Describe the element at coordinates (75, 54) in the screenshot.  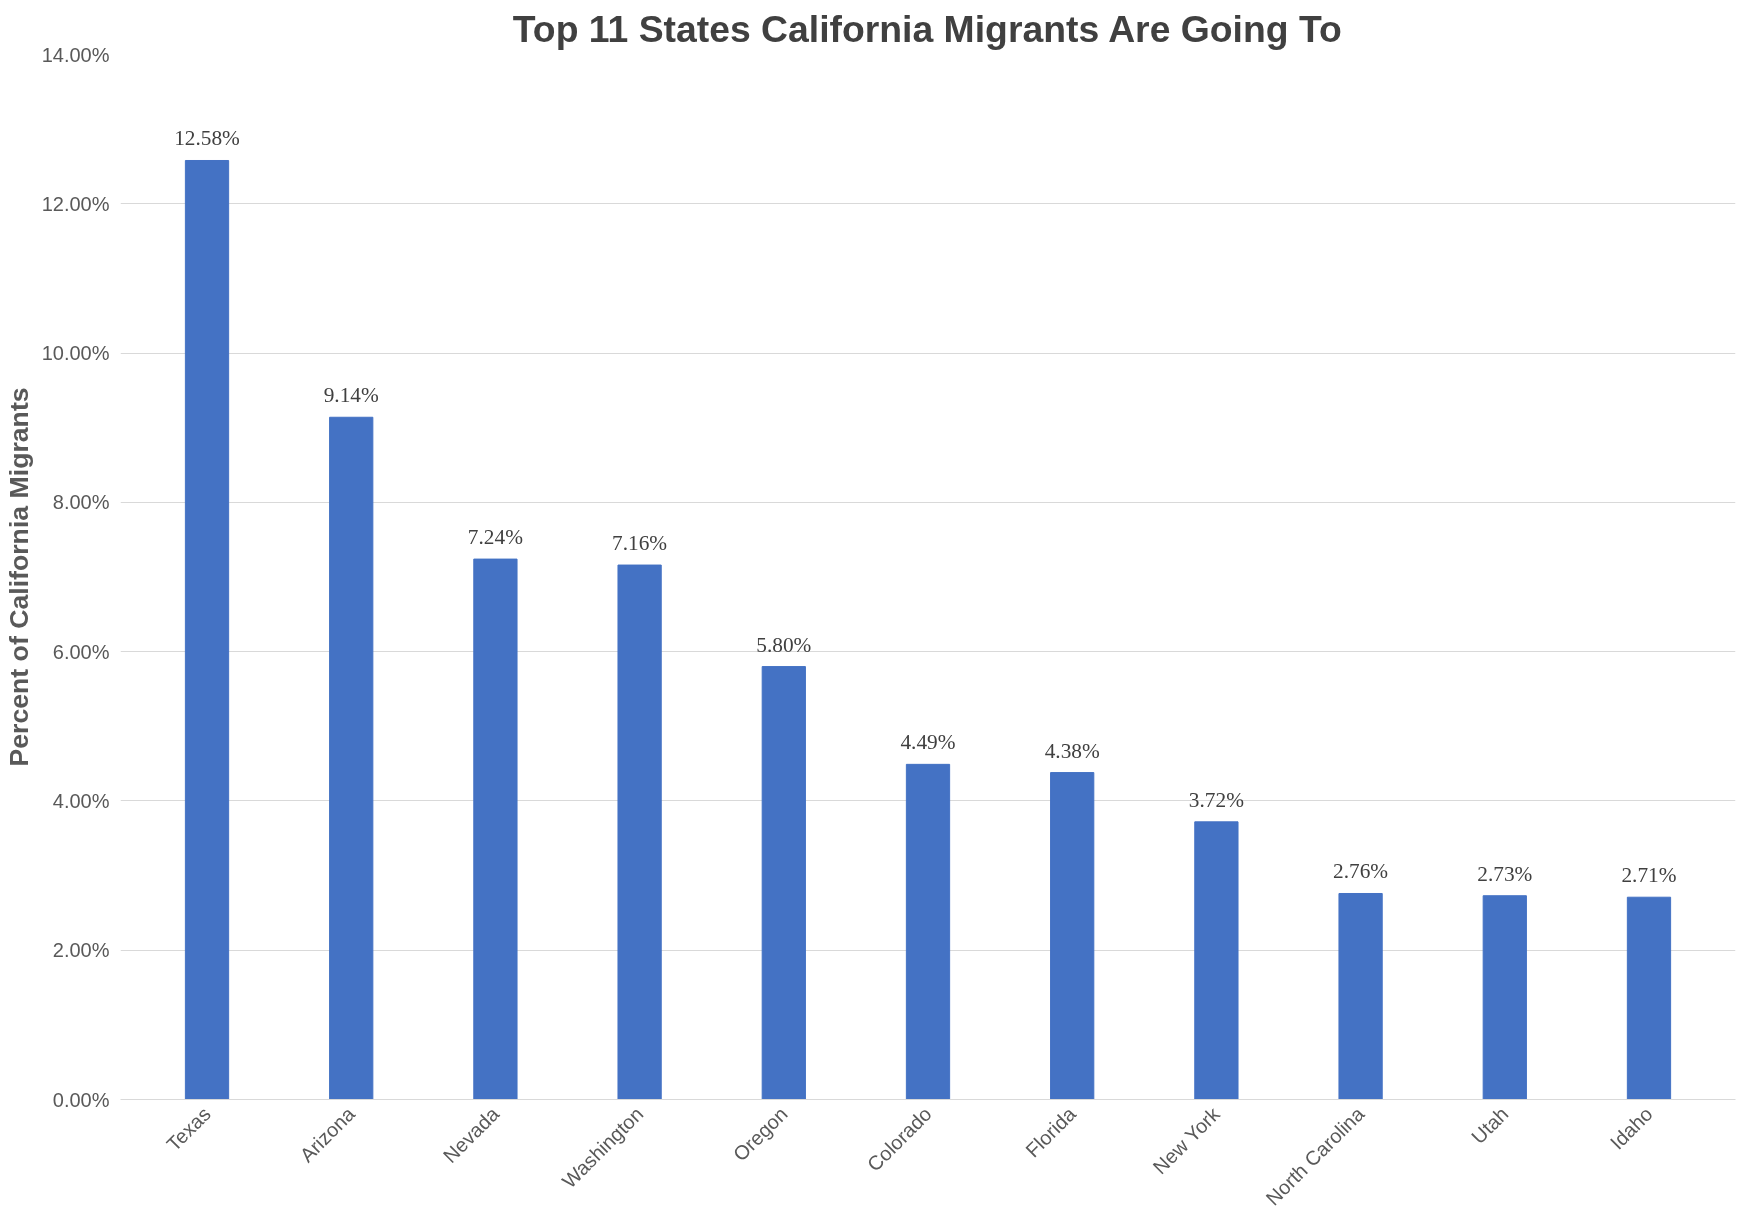
I see `y-tick-label: 14.00%` at that location.